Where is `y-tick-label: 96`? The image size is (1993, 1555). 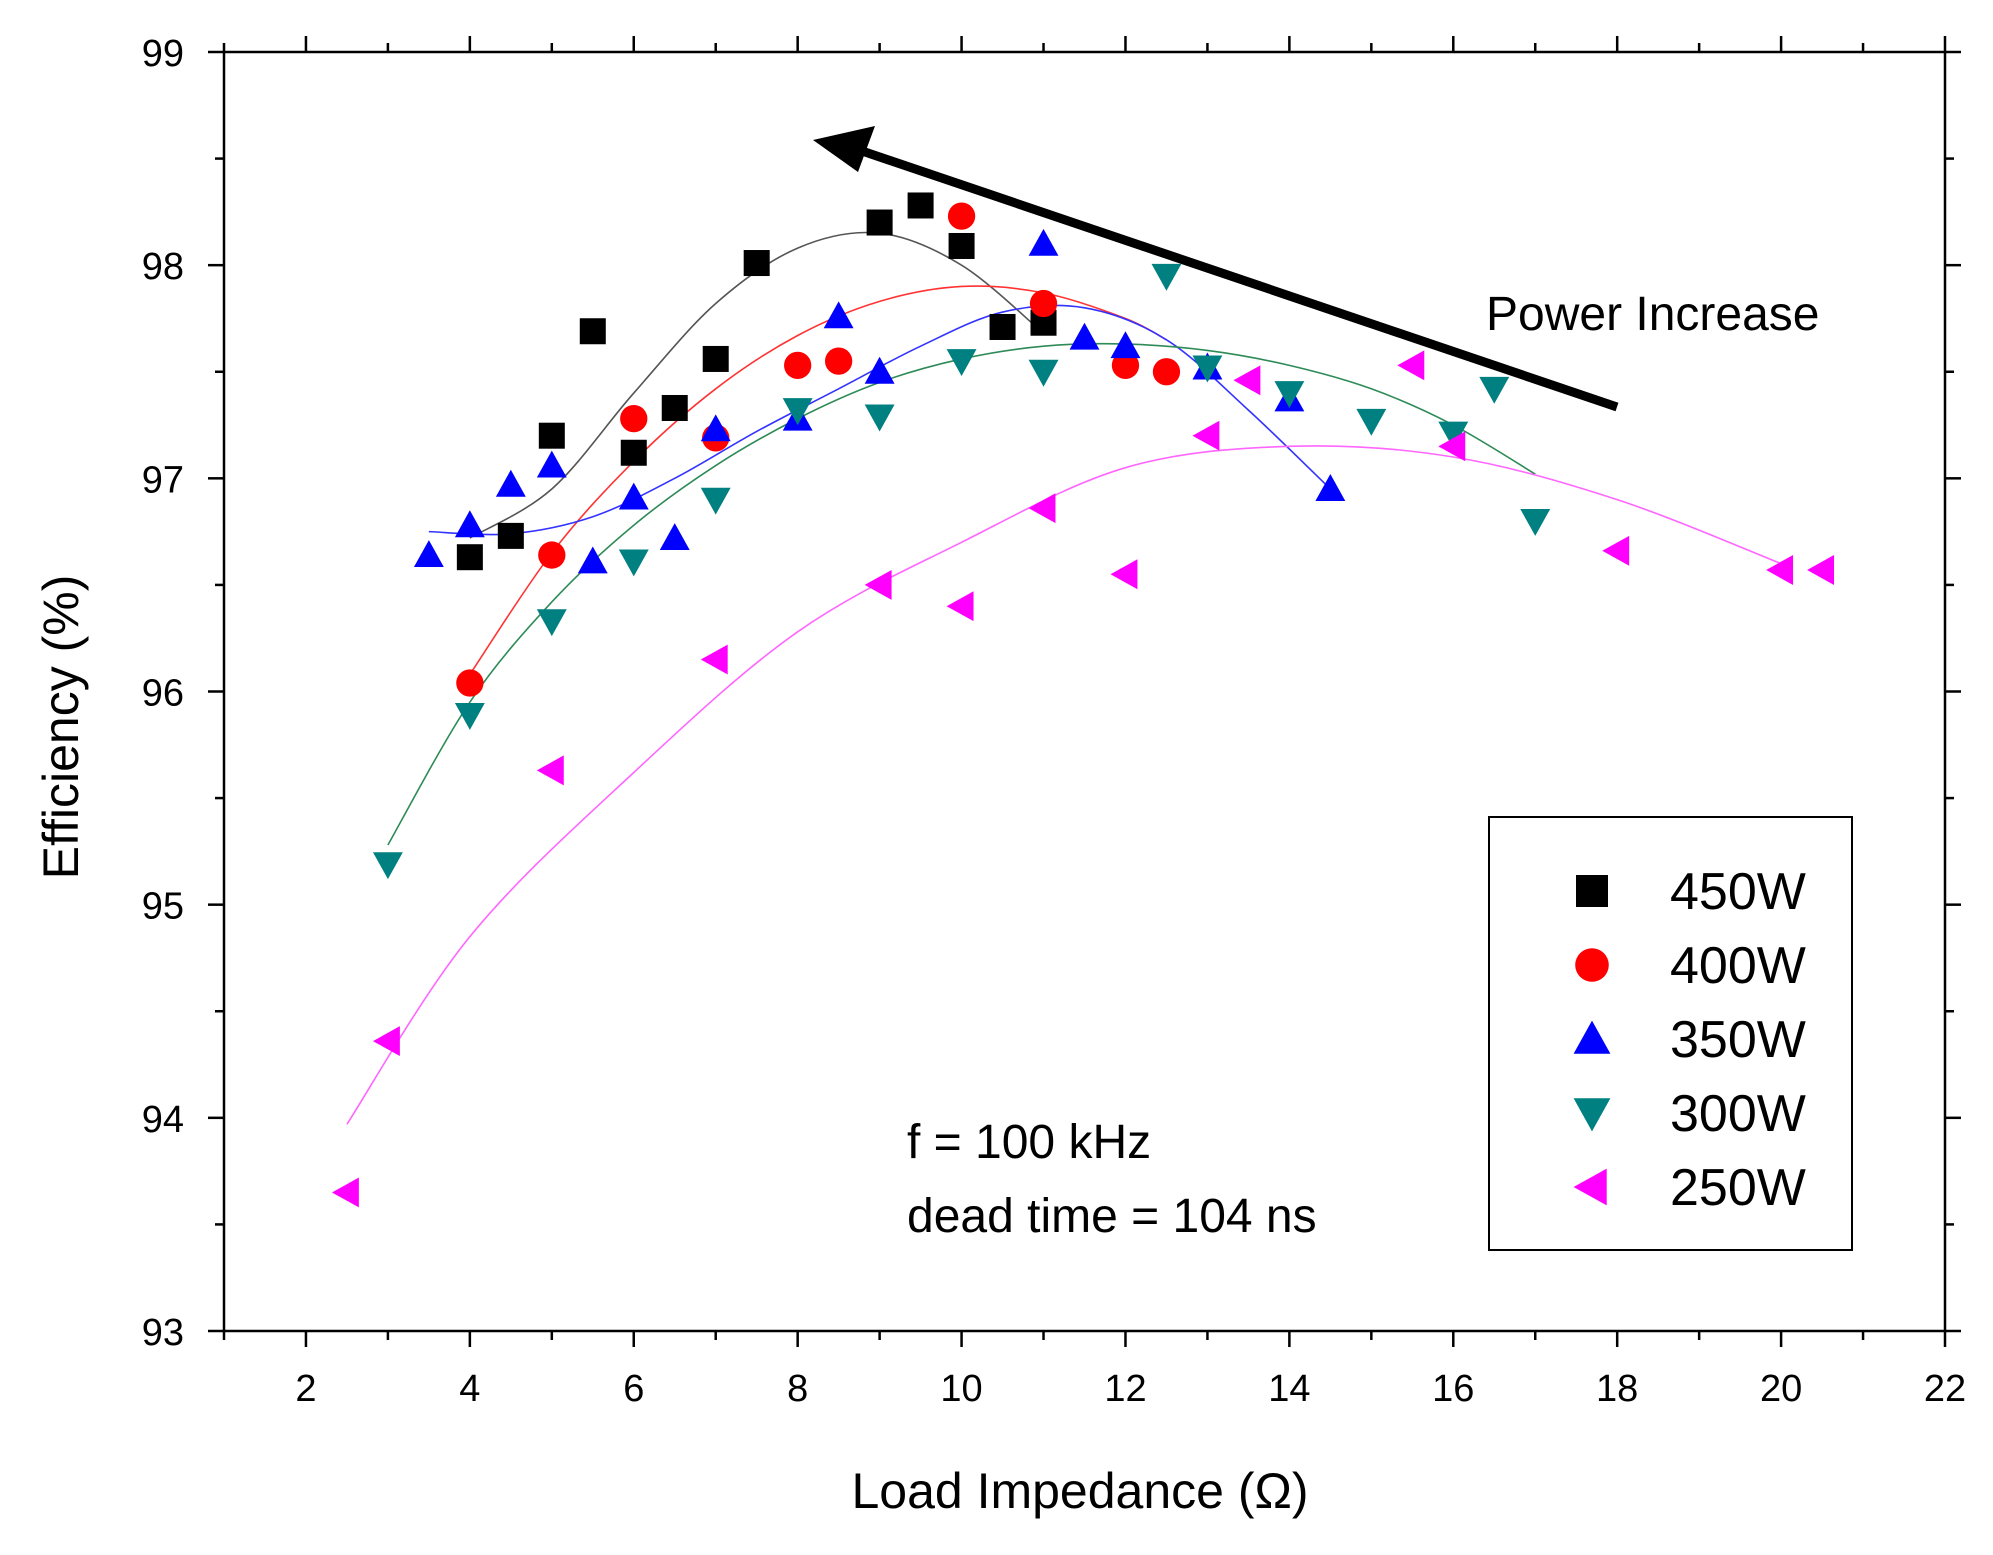
y-tick-label: 96 is located at coordinates (163, 694).